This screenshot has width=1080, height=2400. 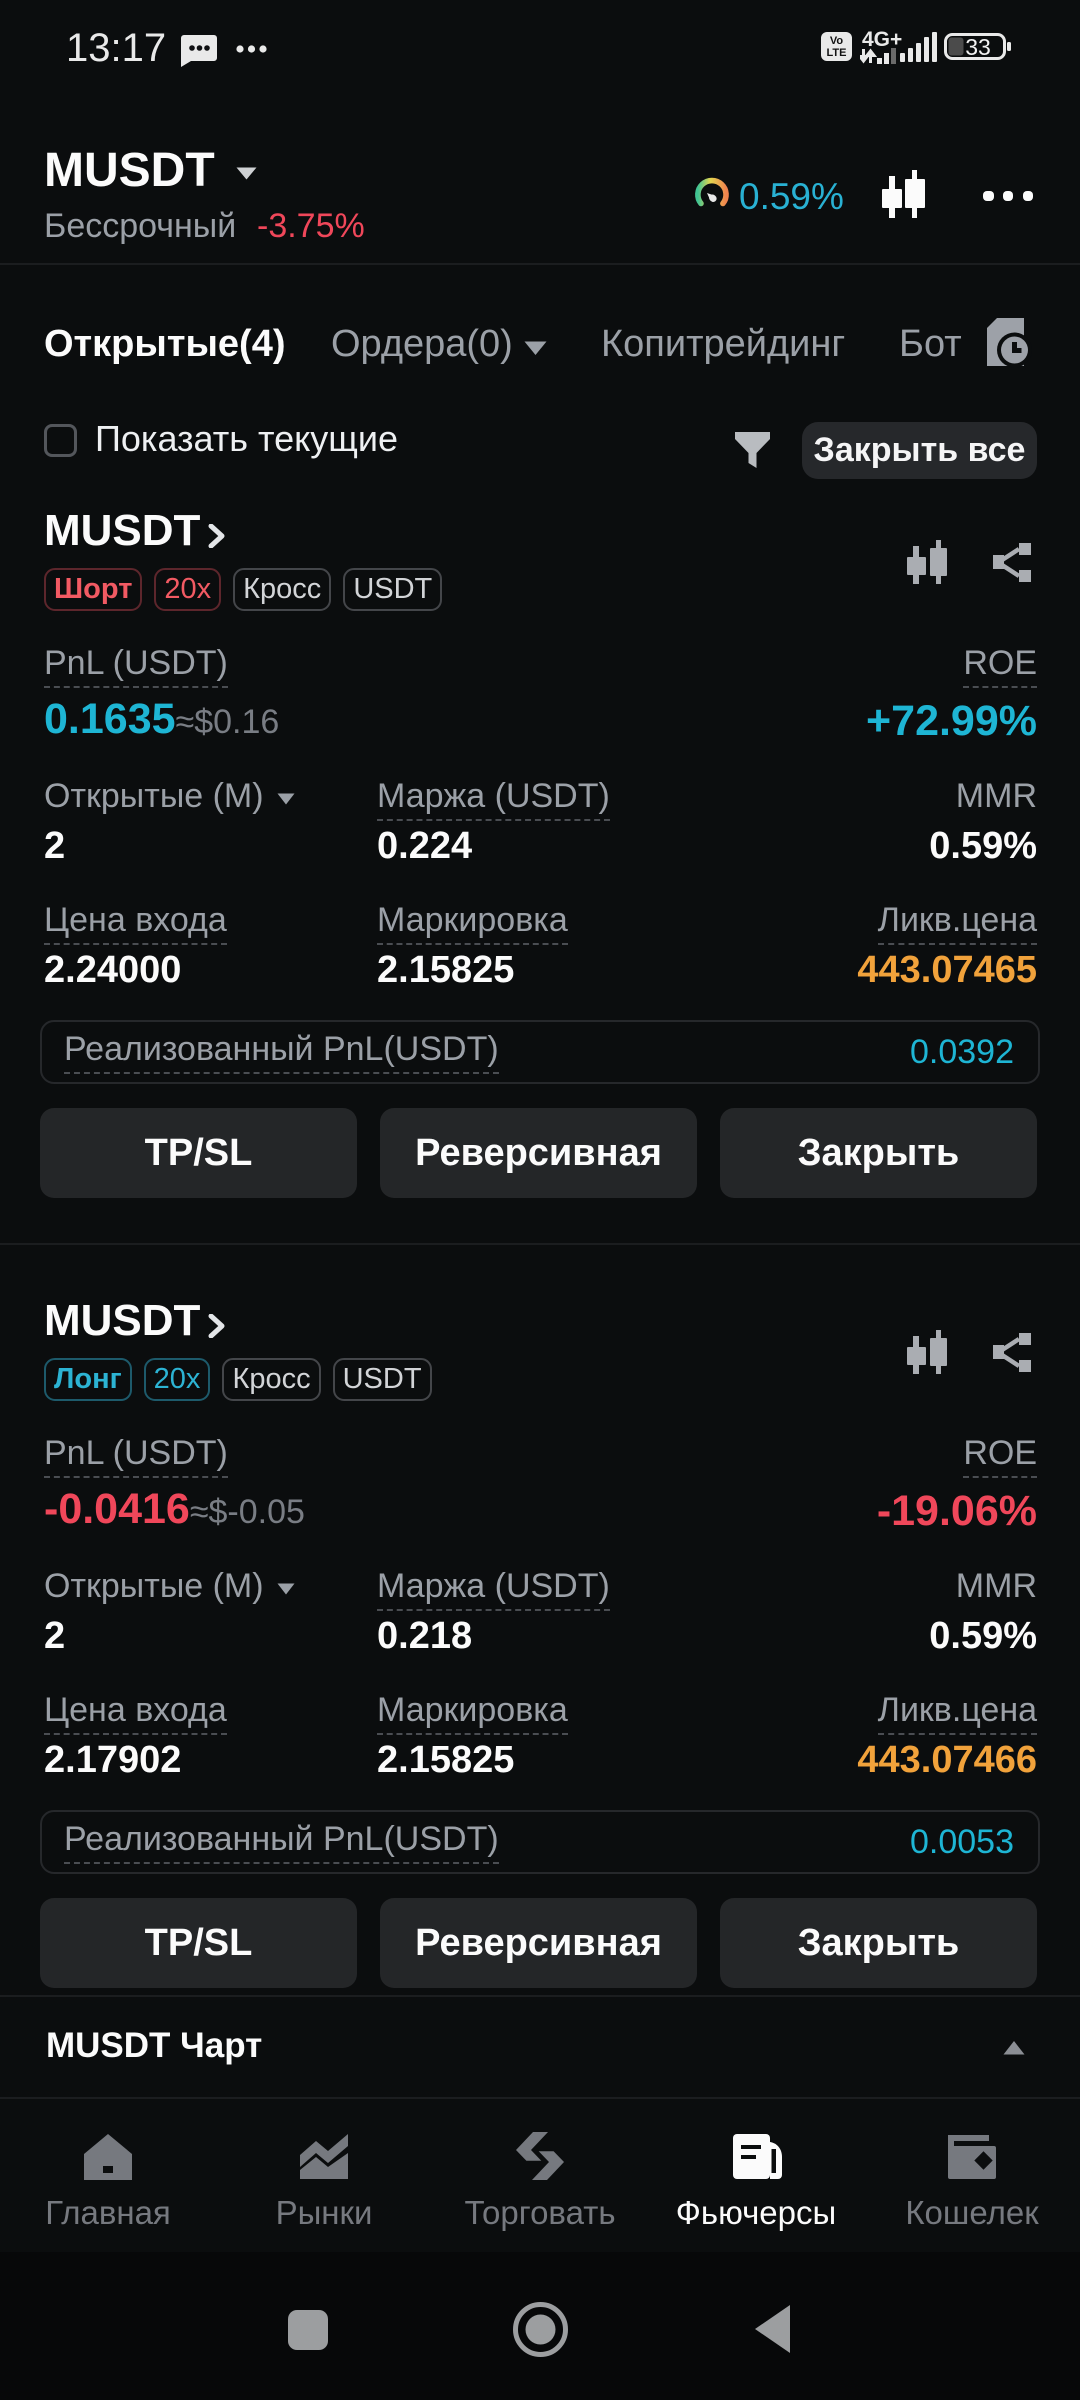 I want to click on svg-text: 33, so click(x=978, y=47).